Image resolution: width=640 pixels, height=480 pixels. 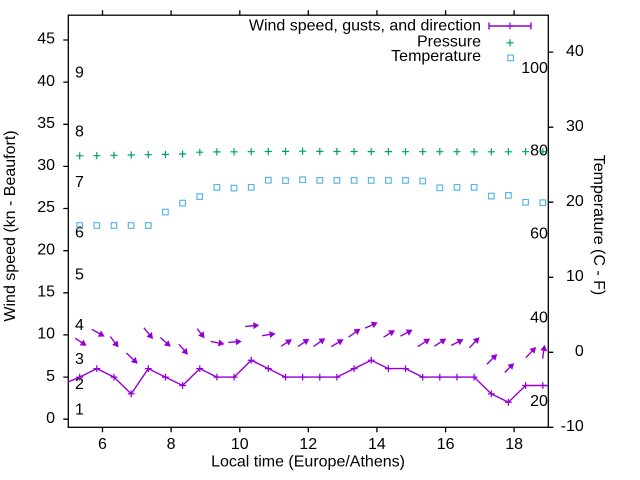 What do you see at coordinates (79, 72) in the screenshot?
I see `svg-text: 9` at bounding box center [79, 72].